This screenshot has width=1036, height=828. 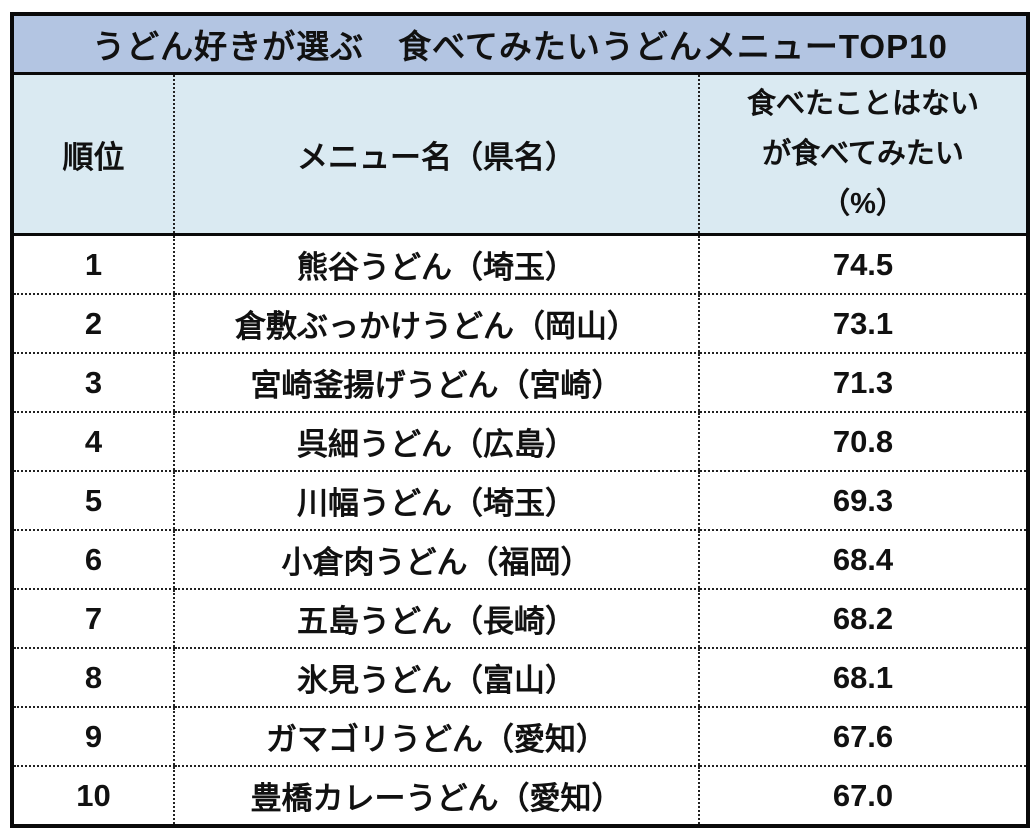 What do you see at coordinates (863, 796) in the screenshot?
I see `pct-cell: 67.0` at bounding box center [863, 796].